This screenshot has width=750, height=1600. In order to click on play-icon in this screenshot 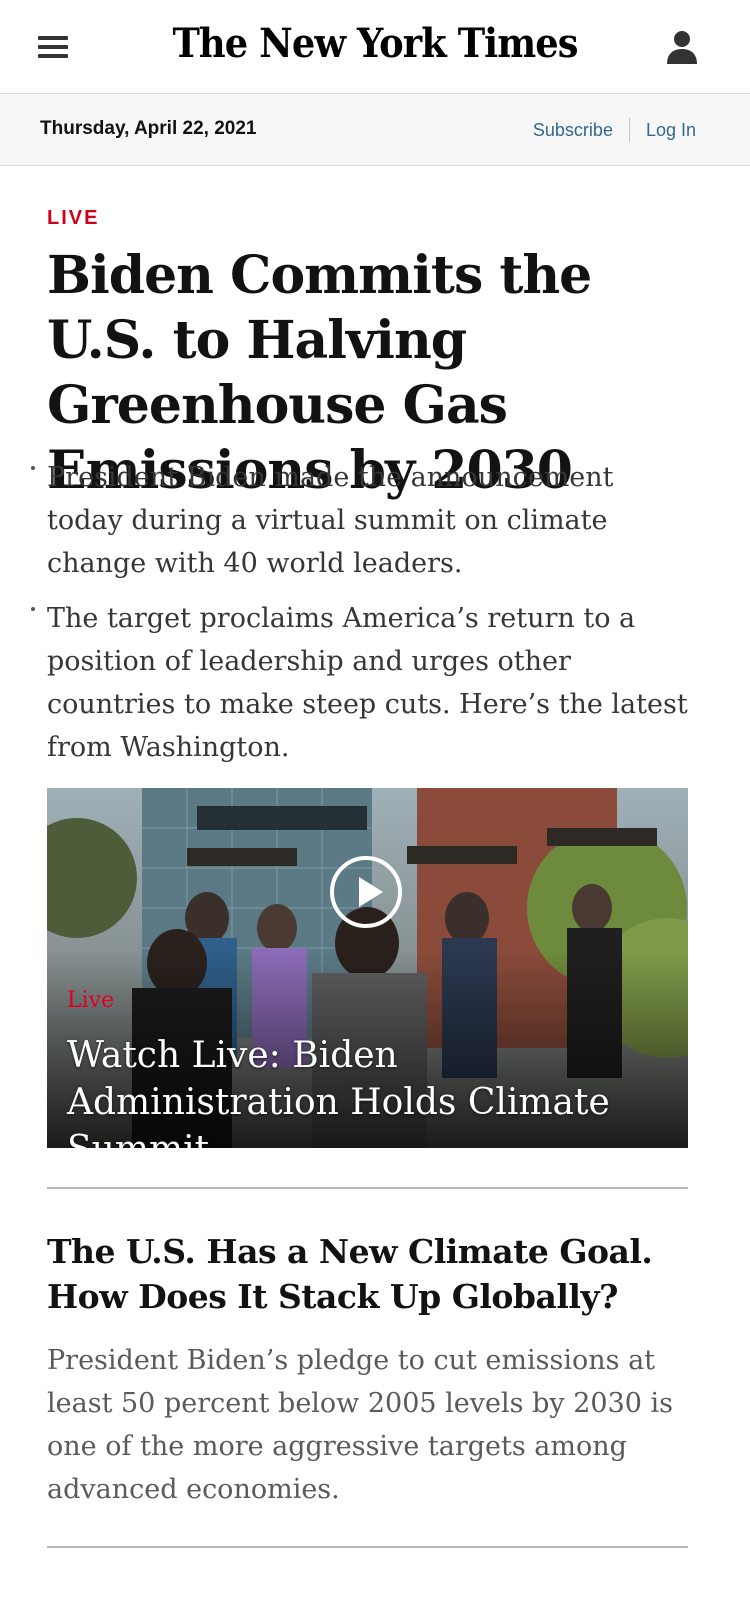, I will do `click(366, 892)`.